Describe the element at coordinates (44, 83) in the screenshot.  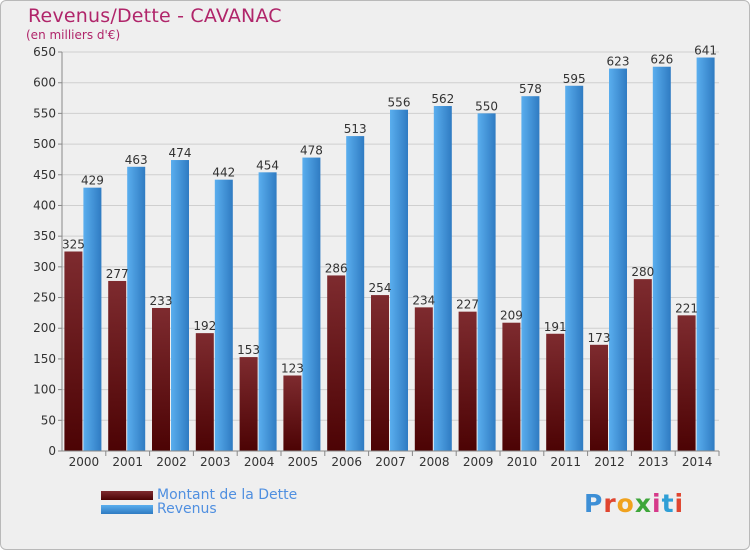
I see `y-tick-label: 600` at that location.